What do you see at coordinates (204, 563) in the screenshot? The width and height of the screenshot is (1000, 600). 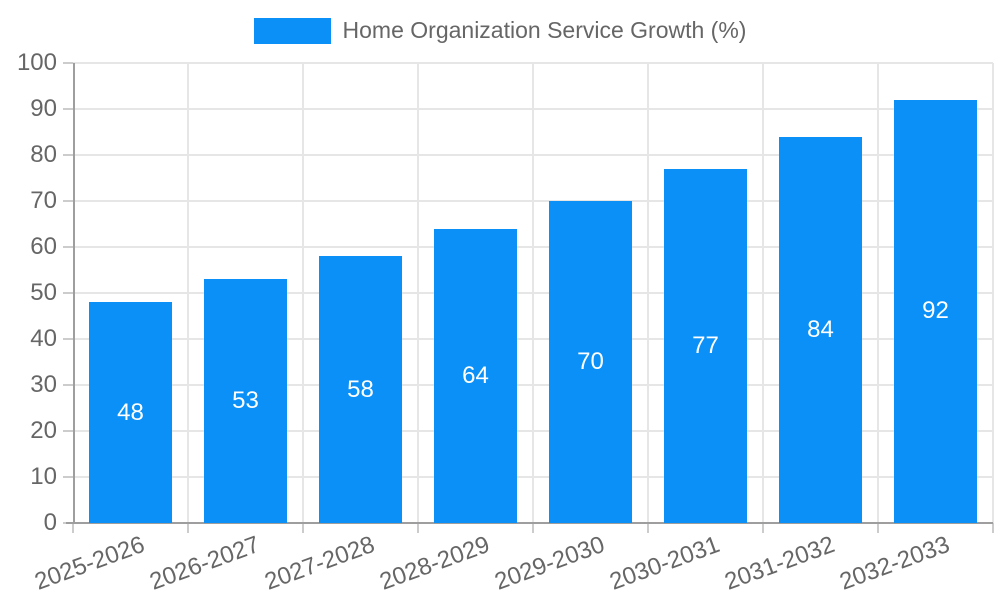 I see `x-axis-tick-label: 2026-2027` at bounding box center [204, 563].